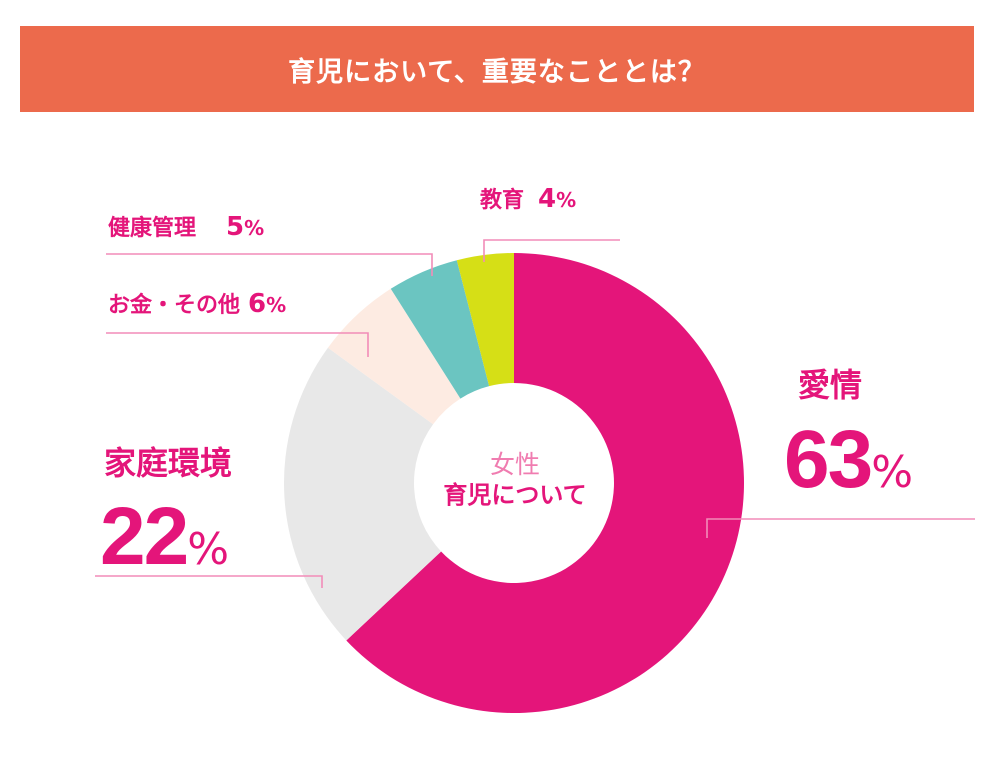 This screenshot has height=761, width=1007. Describe the element at coordinates (257, 304) in the screenshot. I see `slice-label-money-value: 6` at that location.